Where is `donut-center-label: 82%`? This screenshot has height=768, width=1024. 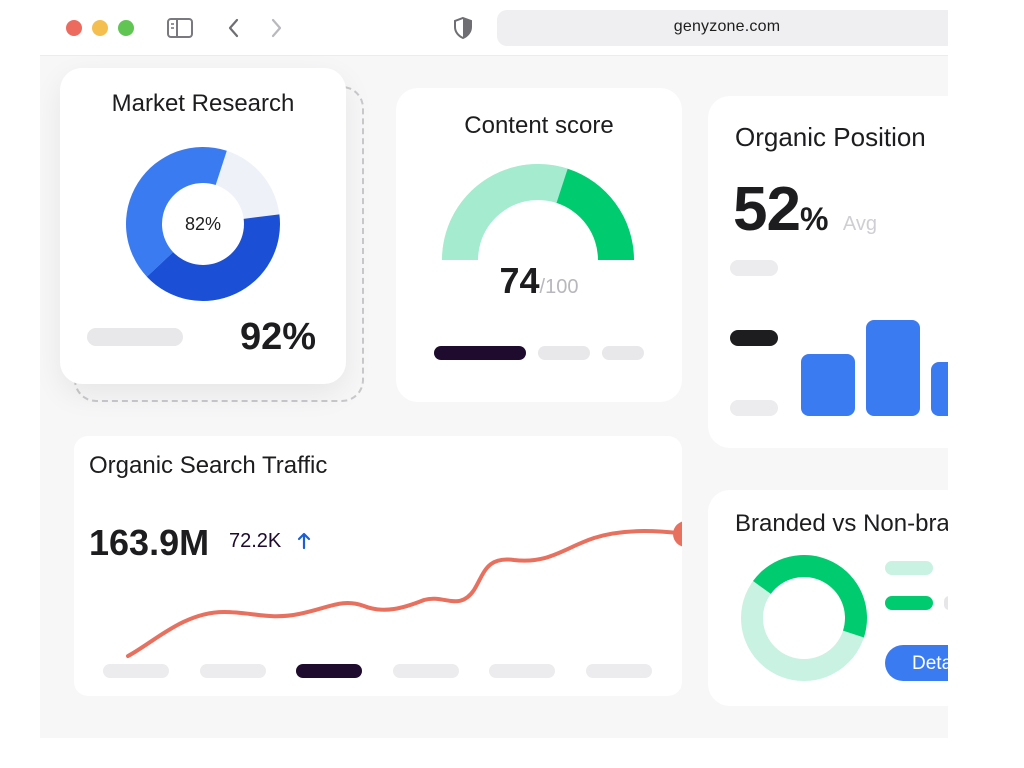
donut-center-label: 82% is located at coordinates (203, 224).